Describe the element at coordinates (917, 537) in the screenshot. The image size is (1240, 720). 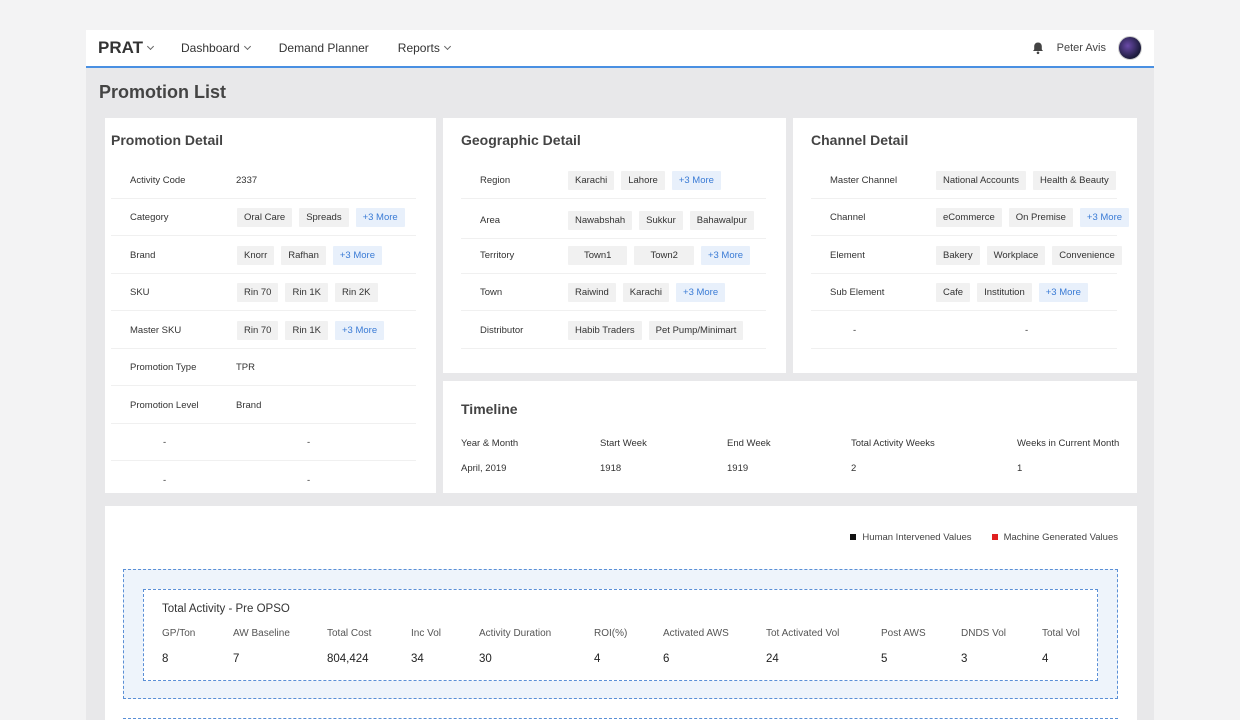
I see `legend-label: Human Intervened Values` at that location.